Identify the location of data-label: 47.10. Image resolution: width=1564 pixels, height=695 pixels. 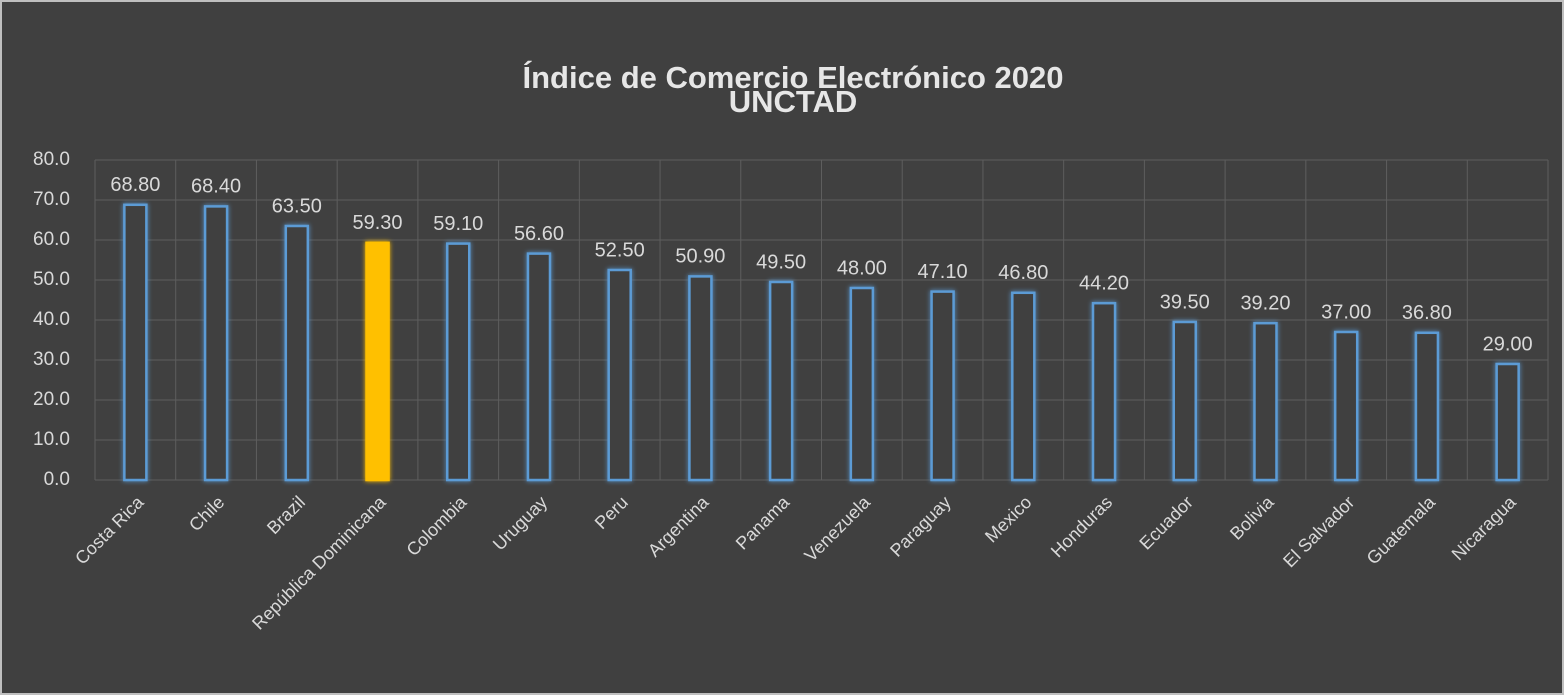
(943, 272).